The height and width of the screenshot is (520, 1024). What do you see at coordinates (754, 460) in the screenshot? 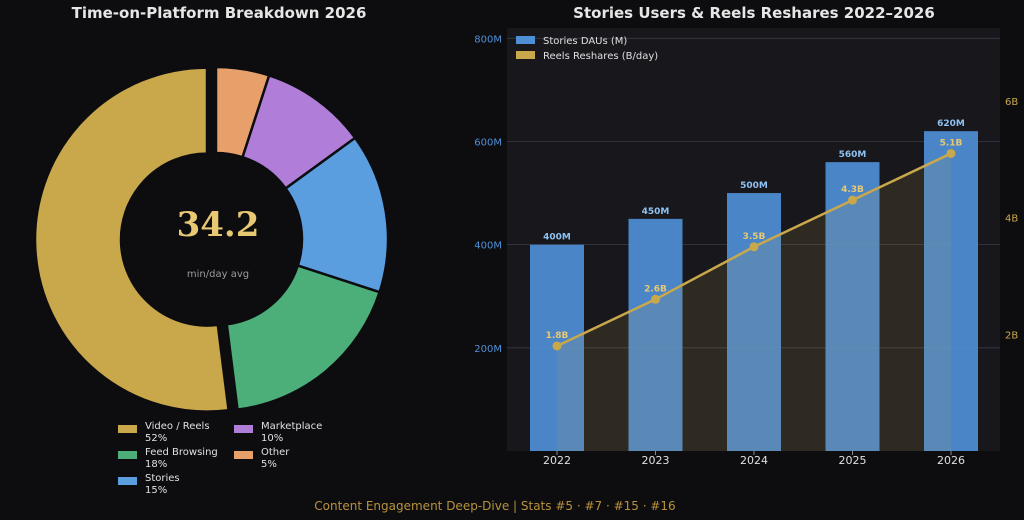
I see `x-tick-2024: 2024` at bounding box center [754, 460].